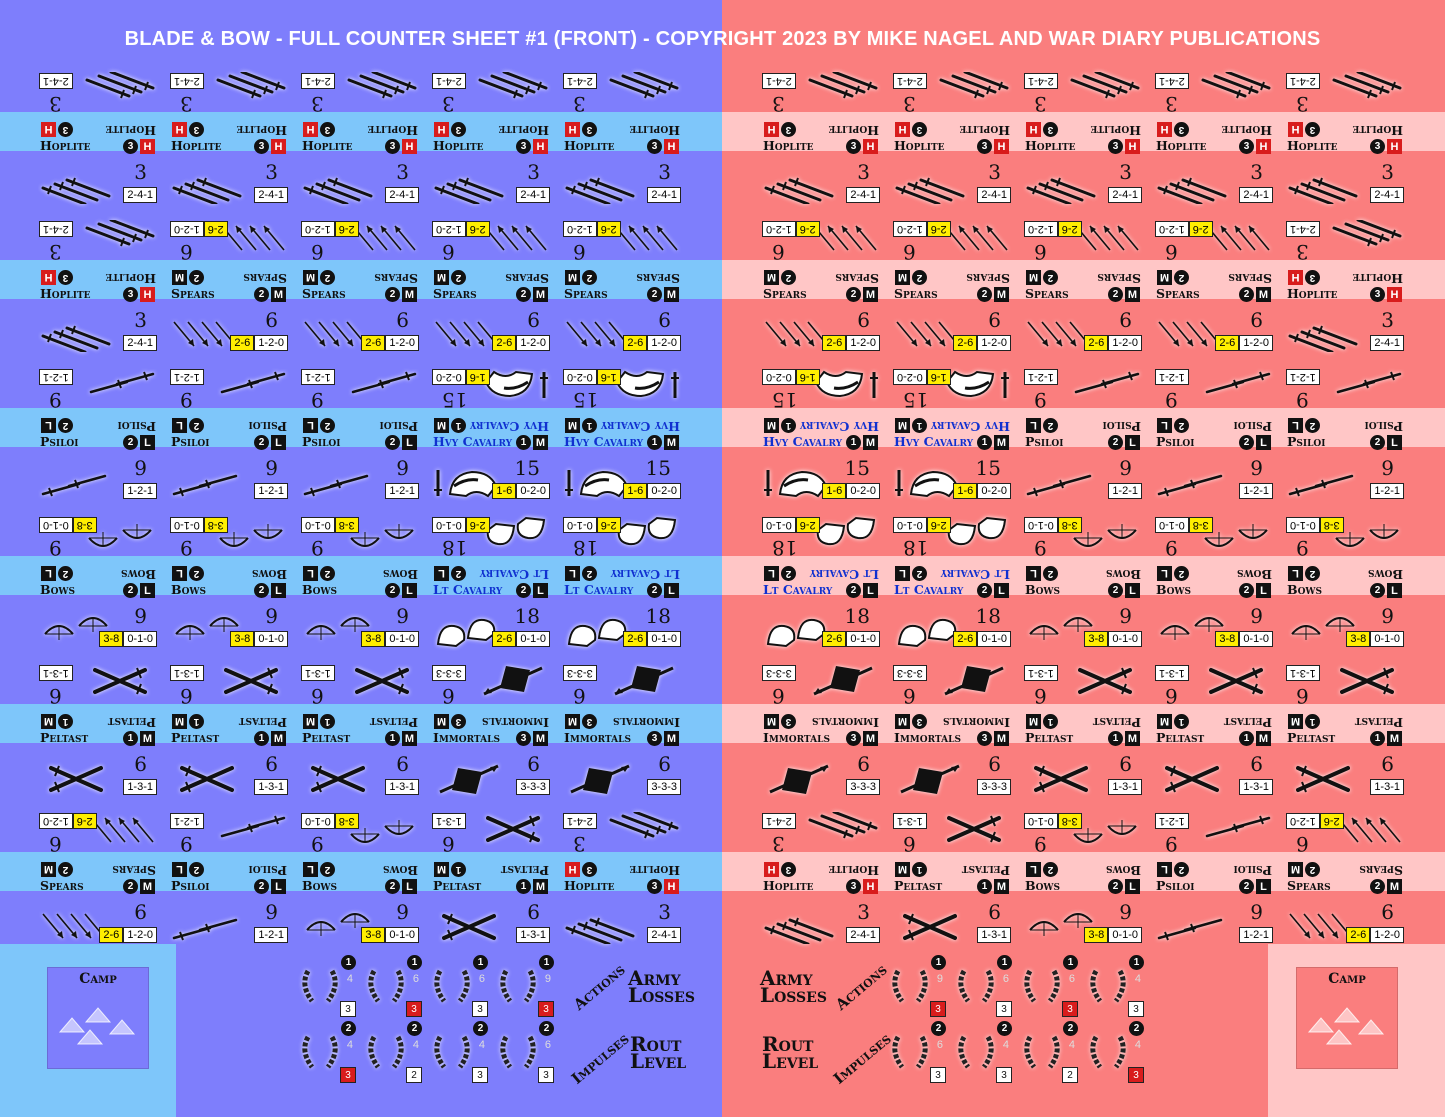  What do you see at coordinates (1171, 548) in the screenshot?
I see `unit-factor: 9` at bounding box center [1171, 548].